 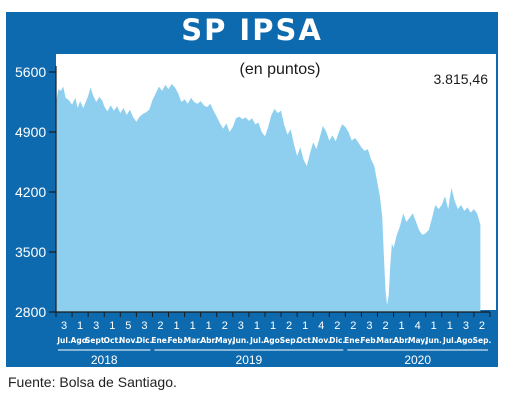 I want to click on x-year-label: 2020, so click(x=417, y=360).